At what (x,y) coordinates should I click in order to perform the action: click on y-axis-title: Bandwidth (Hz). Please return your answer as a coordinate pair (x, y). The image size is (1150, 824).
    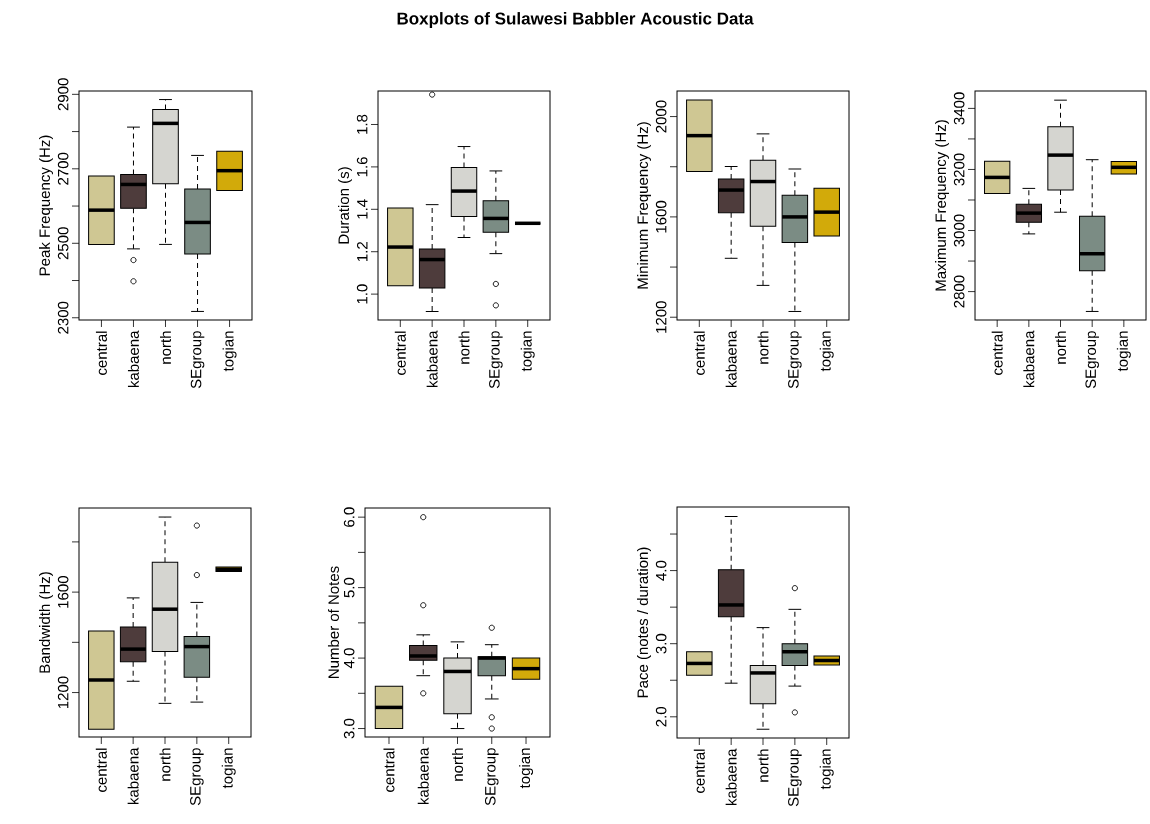
    Looking at the image, I should click on (46, 622).